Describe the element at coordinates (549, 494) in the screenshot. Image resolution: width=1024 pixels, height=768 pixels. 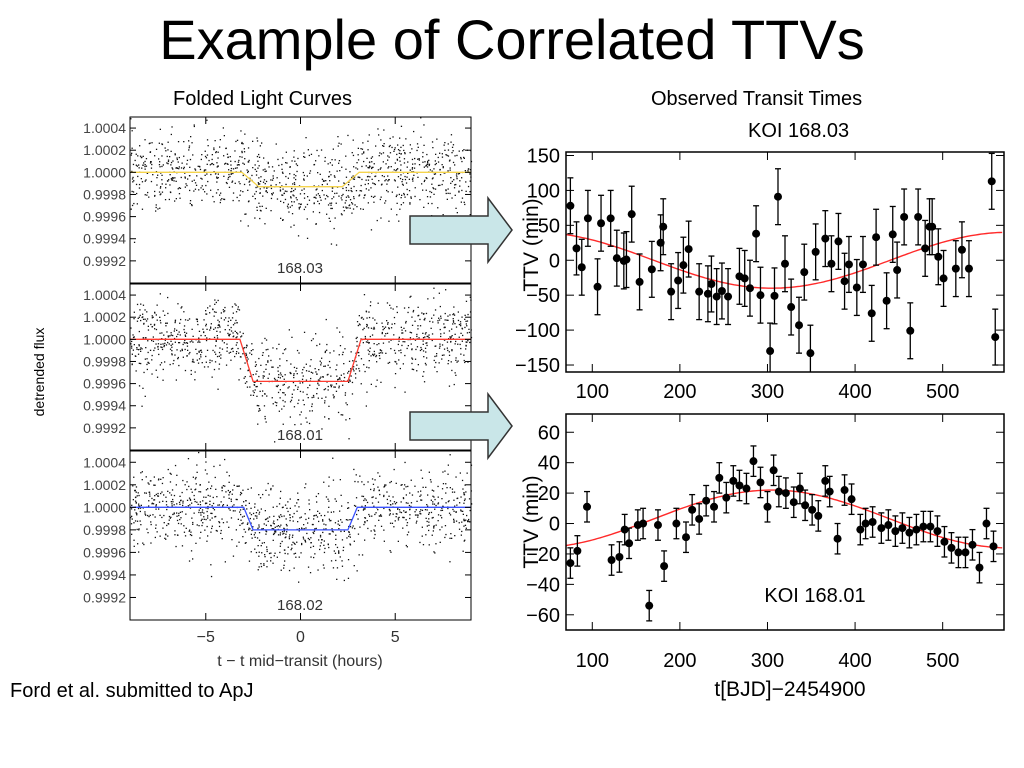
I see `ytick-label: 20` at that location.